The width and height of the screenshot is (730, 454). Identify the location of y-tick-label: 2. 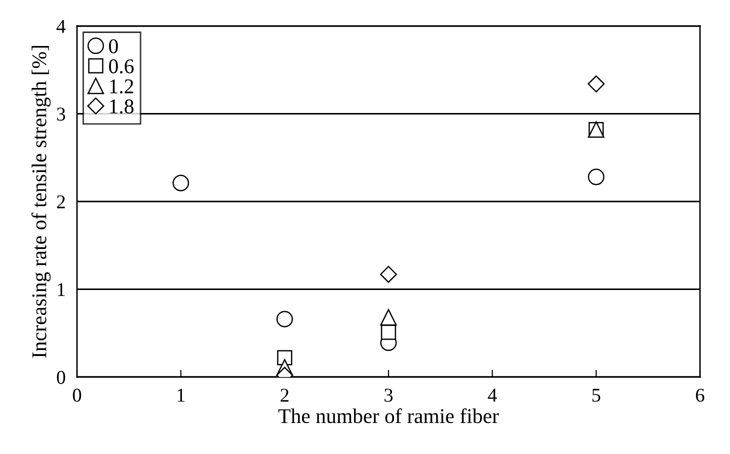
(61, 201).